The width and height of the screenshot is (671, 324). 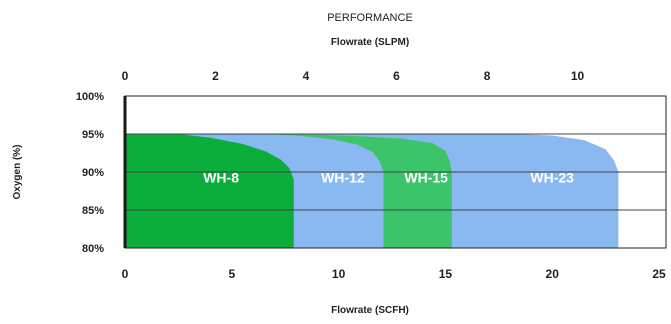 What do you see at coordinates (93, 135) in the screenshot?
I see `y-tick-label: 95%` at bounding box center [93, 135].